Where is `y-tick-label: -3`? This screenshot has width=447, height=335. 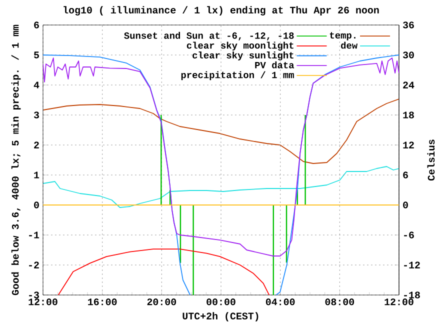
y-tick-label: -3 is located at coordinates (34, 295).